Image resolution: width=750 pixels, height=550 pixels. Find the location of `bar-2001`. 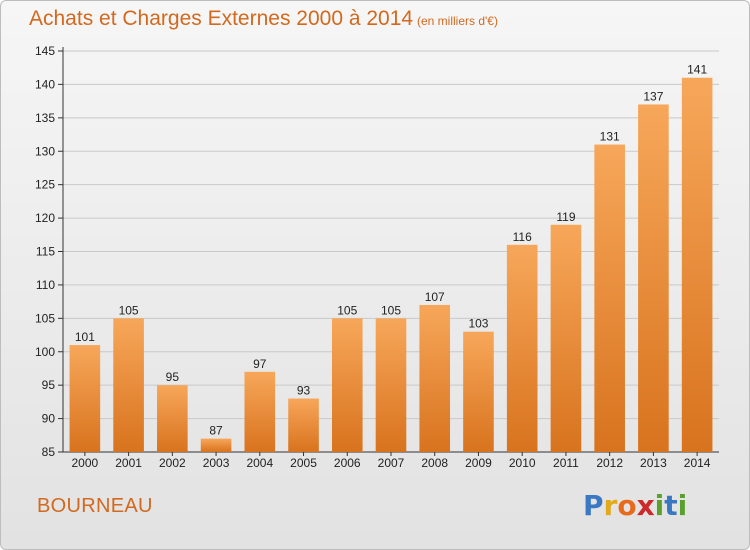

bar-2001 is located at coordinates (128, 385).